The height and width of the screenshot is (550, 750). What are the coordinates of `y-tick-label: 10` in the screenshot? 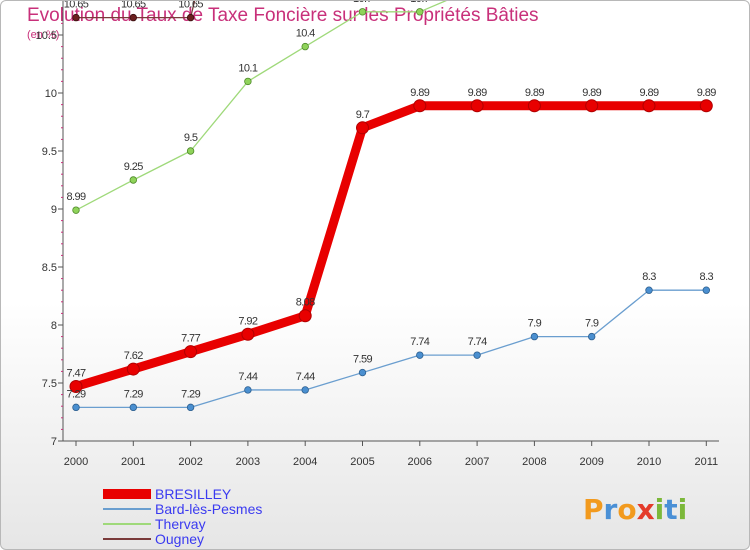 It's located at (51, 94).